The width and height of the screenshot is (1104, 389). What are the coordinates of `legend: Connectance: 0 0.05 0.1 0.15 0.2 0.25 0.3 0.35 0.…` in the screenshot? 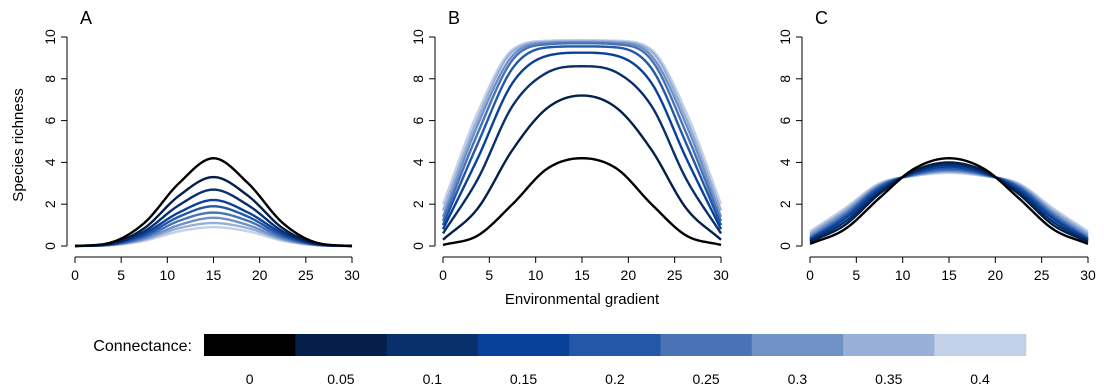 It's located at (559, 360).